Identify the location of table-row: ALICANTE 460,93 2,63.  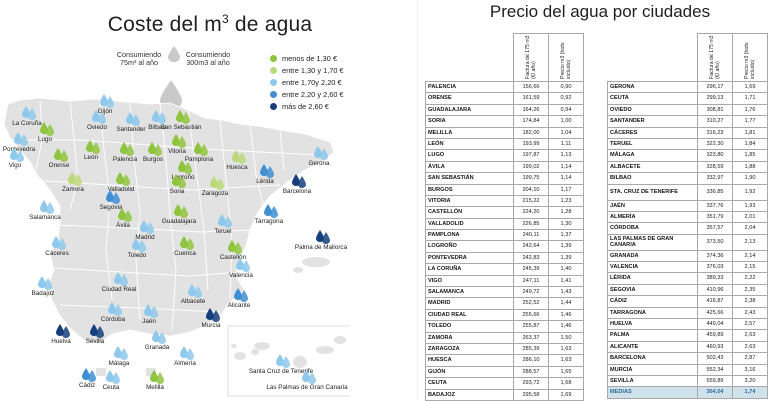
(687, 347).